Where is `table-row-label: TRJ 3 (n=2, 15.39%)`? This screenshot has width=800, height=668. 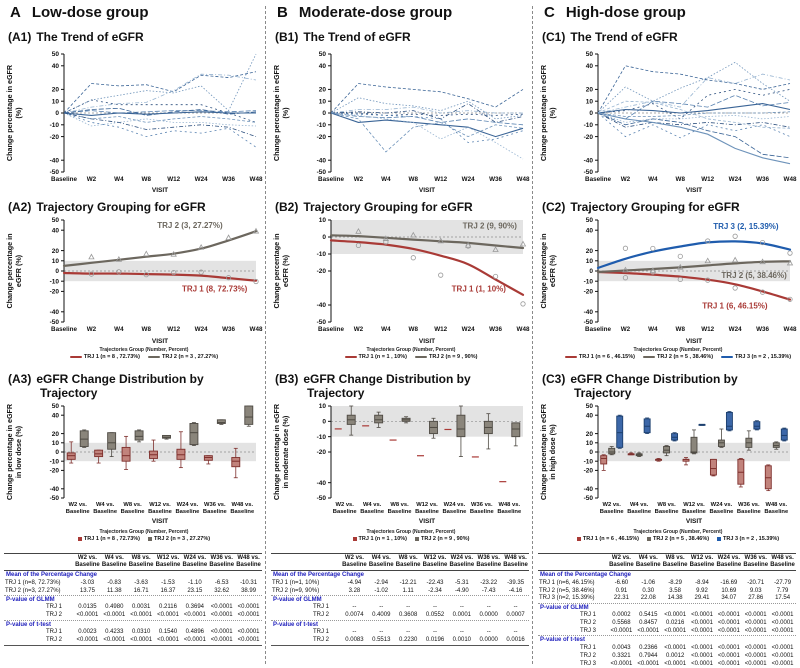 table-row-label: TRJ 3 (n=2, 15.39%) is located at coordinates (567, 598).